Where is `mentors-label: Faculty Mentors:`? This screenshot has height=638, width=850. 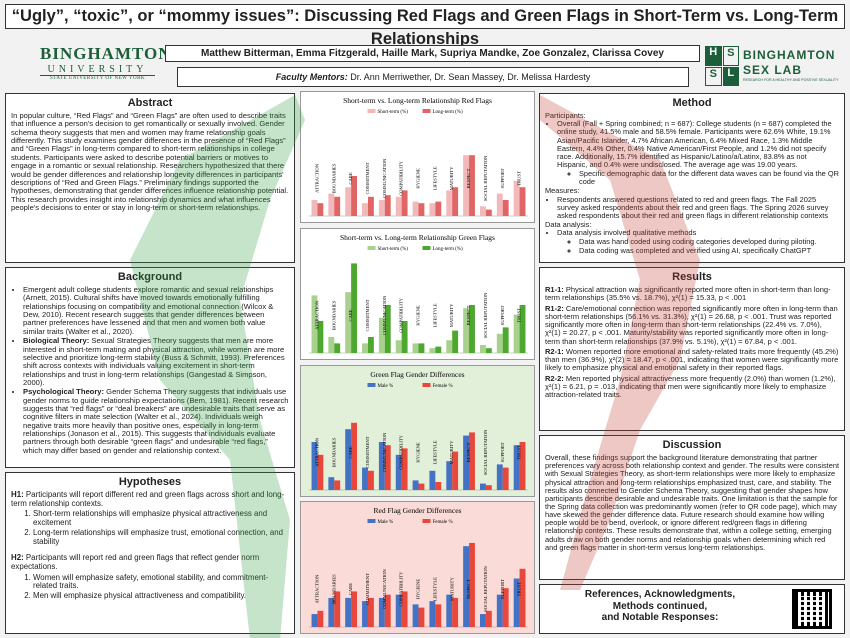
mentors-label: Faculty Mentors: is located at coordinates (311, 77).